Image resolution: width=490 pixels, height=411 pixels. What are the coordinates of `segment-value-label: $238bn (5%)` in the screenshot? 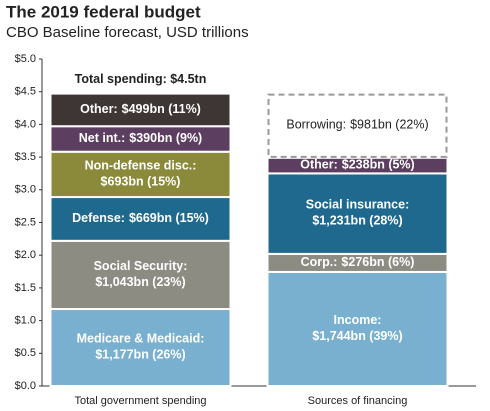 It's located at (378, 165).